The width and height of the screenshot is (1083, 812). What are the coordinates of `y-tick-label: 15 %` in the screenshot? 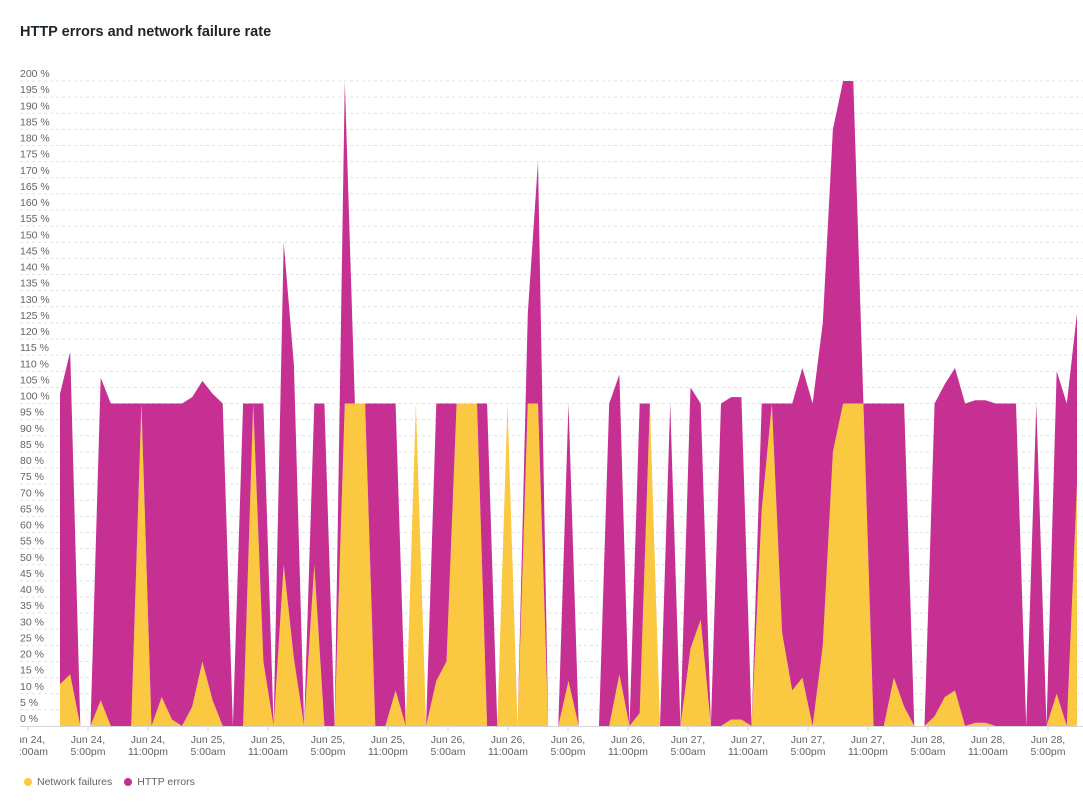 It's located at (32, 671).